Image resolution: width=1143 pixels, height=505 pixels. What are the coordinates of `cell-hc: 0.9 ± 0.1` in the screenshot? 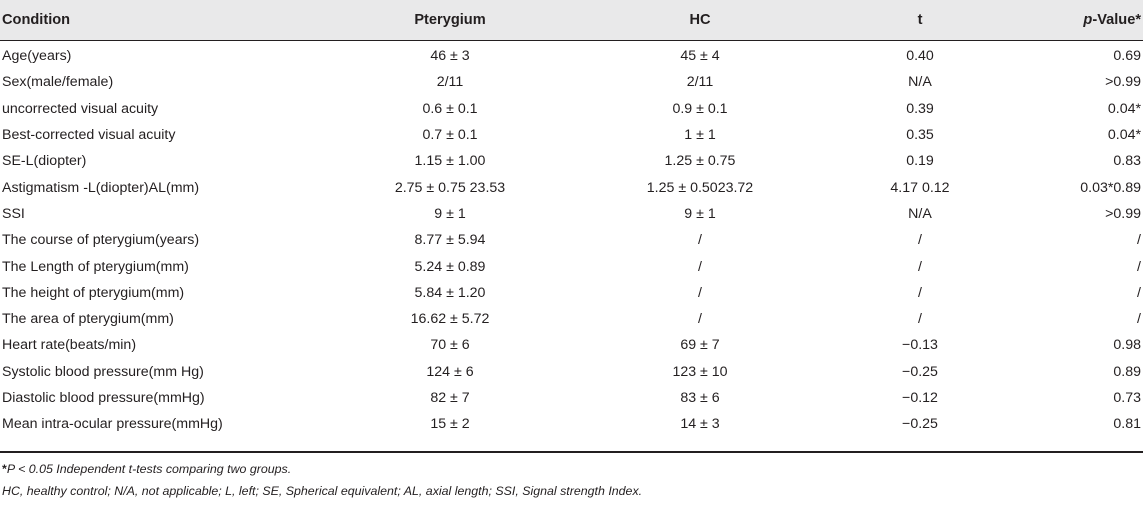 It's located at (700, 108).